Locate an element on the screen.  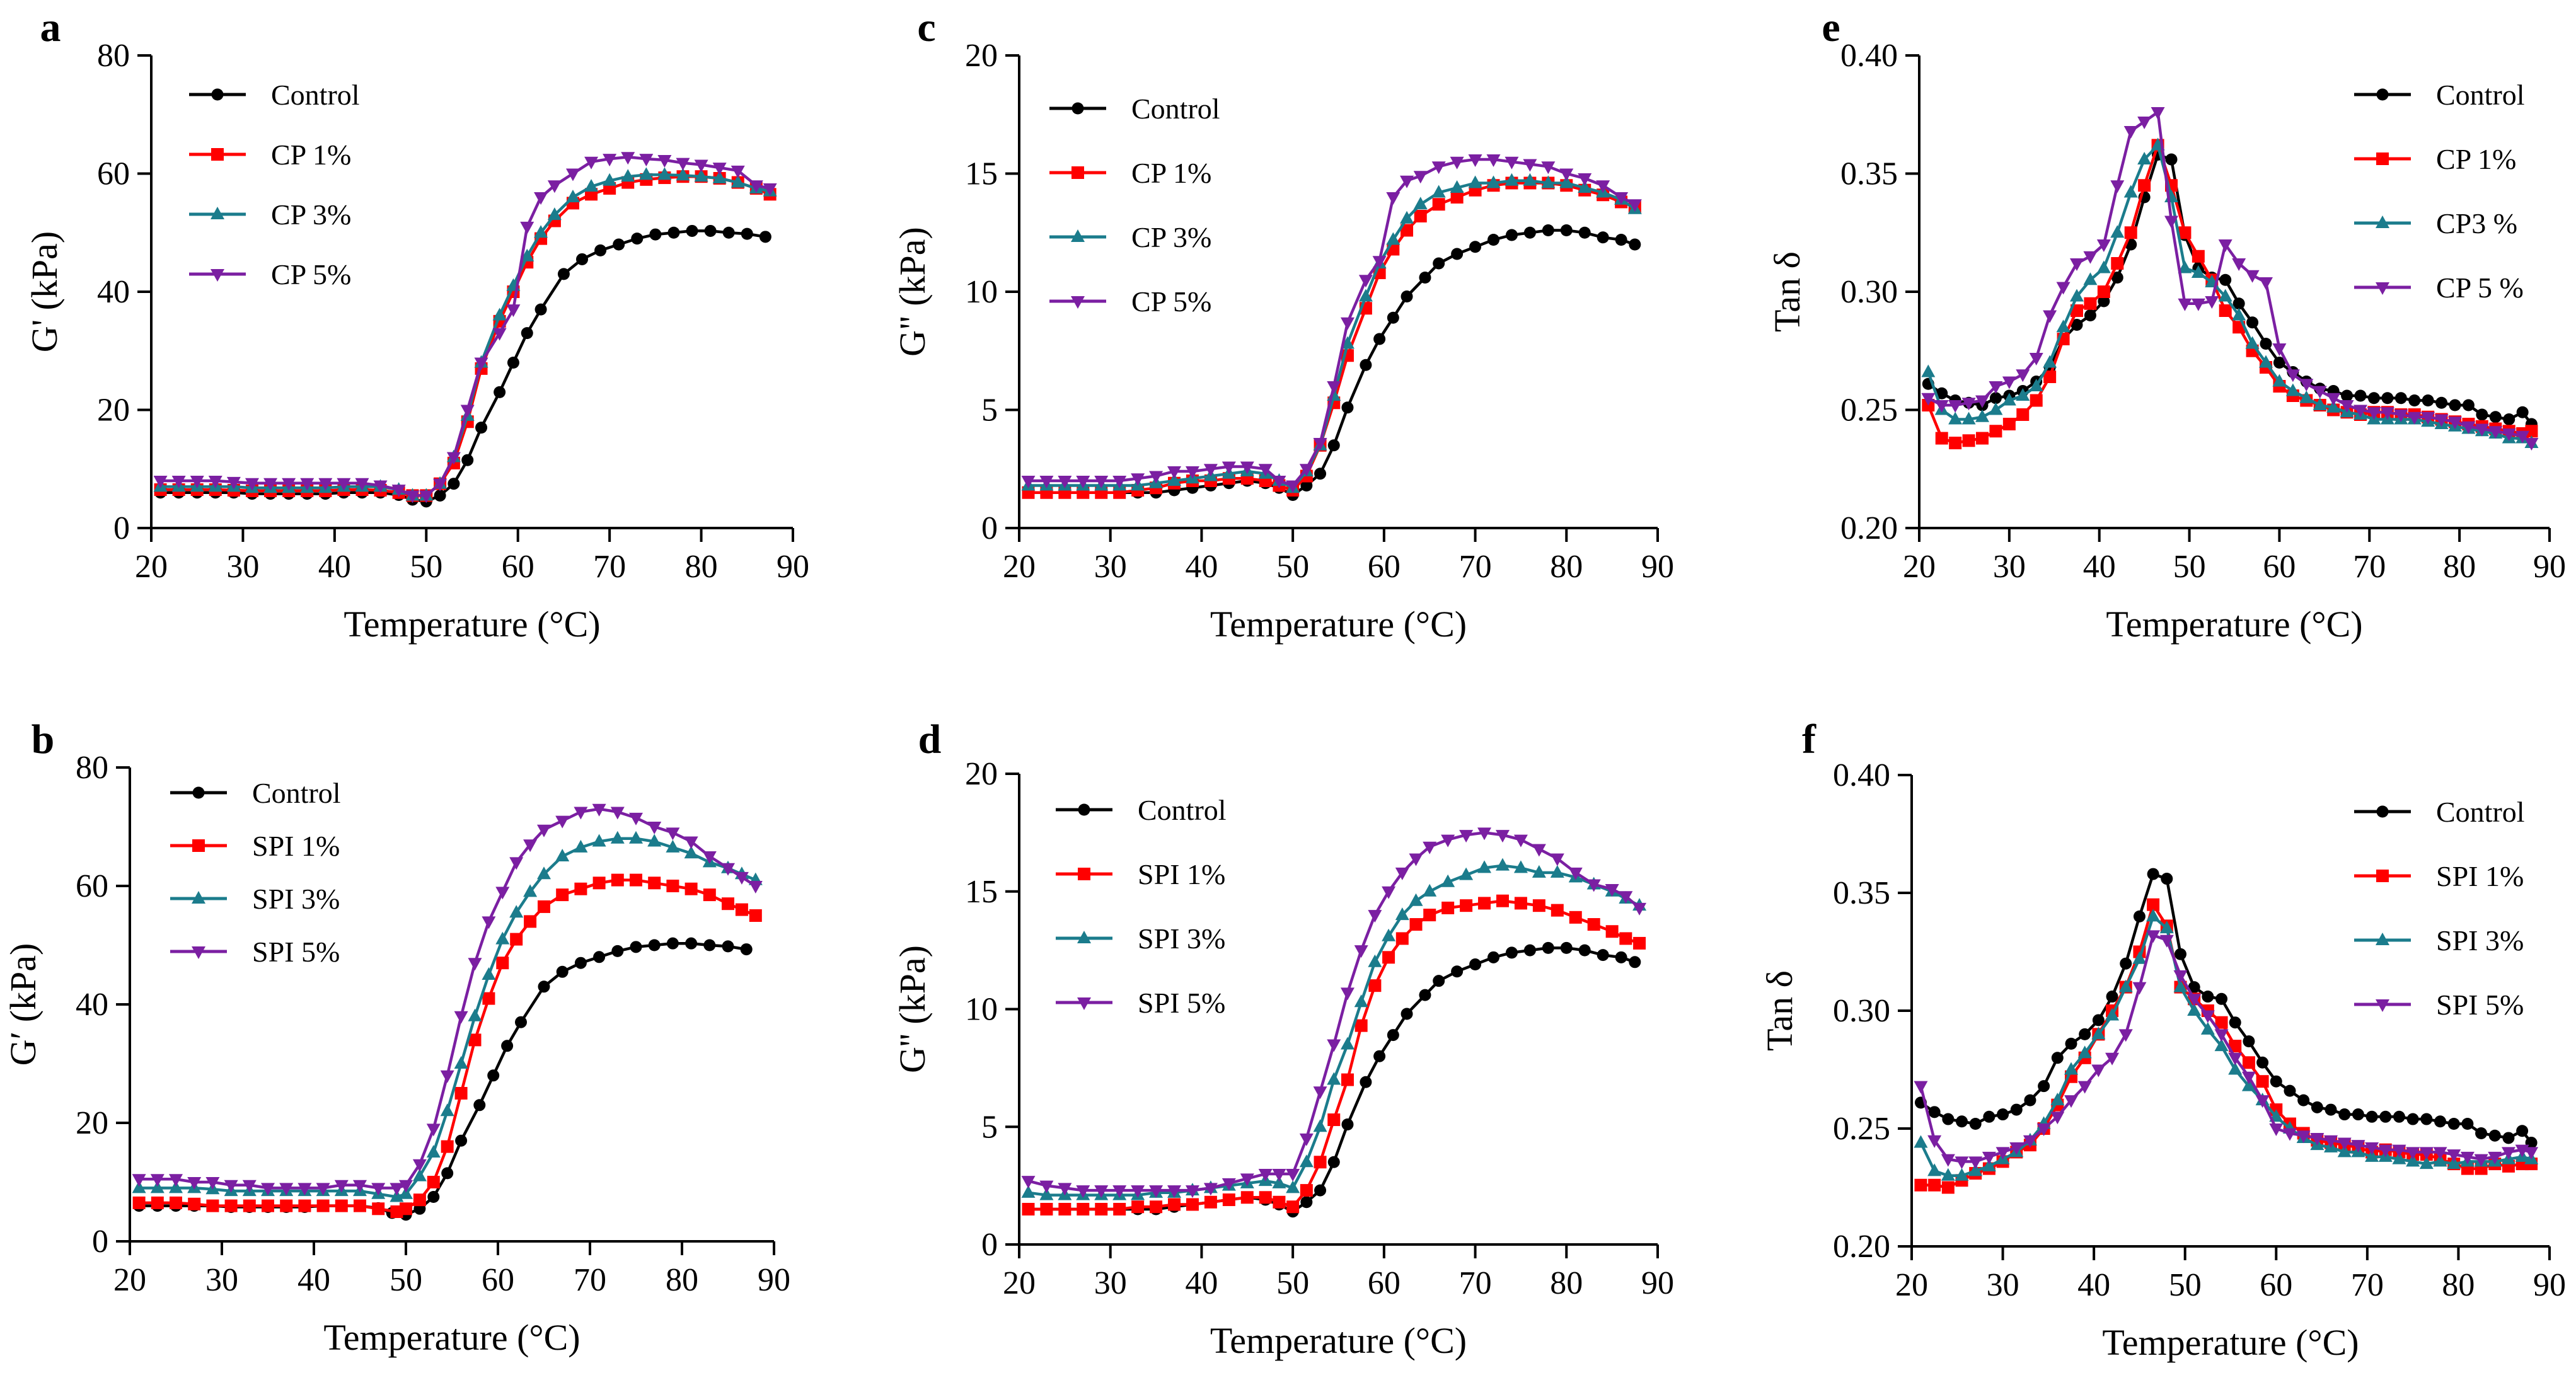
x-tick-label: 30 is located at coordinates (2003, 1285).